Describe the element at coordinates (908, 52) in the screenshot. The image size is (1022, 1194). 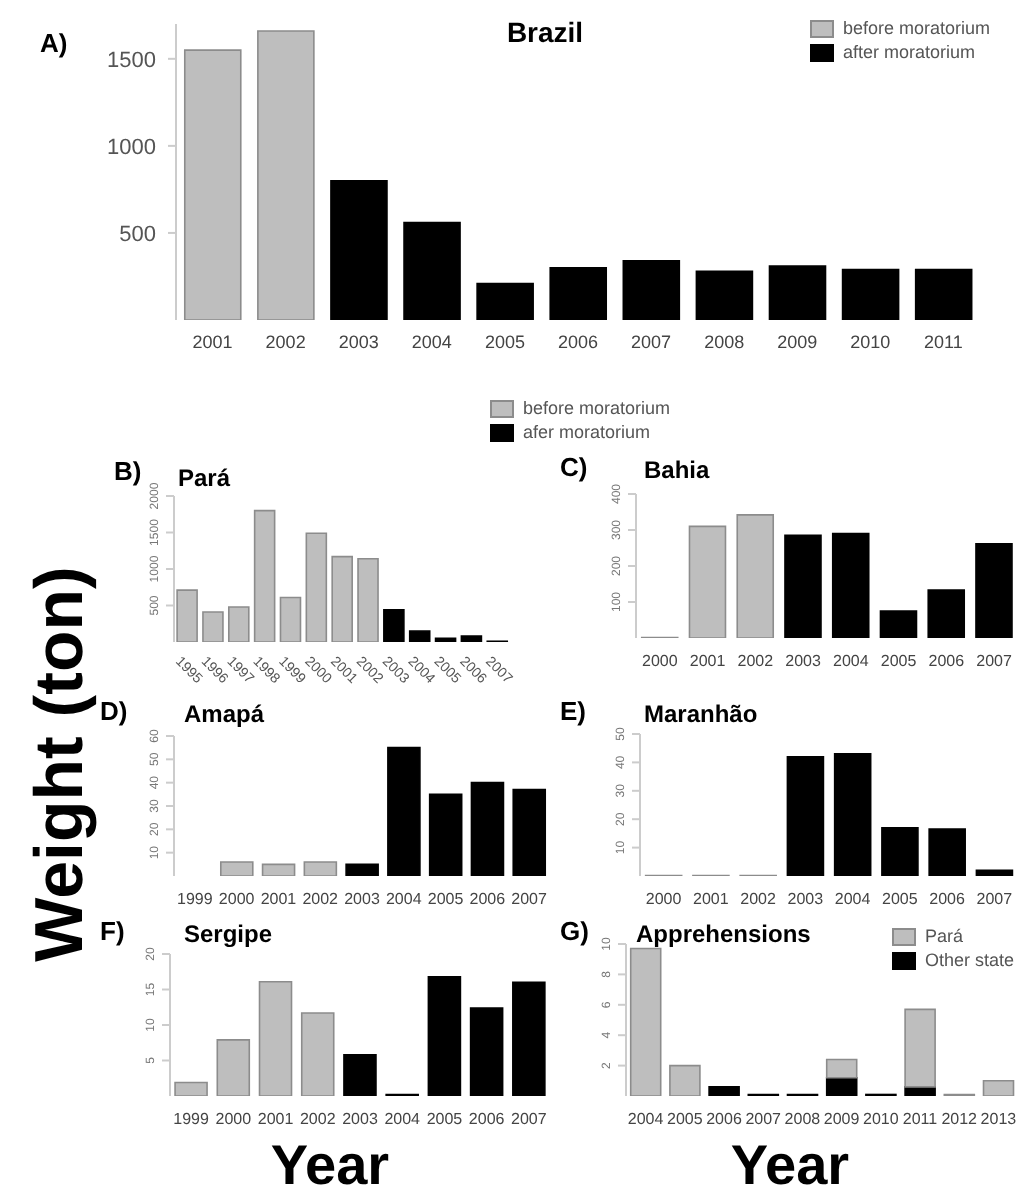
I see `legend-label: after moratorium` at that location.